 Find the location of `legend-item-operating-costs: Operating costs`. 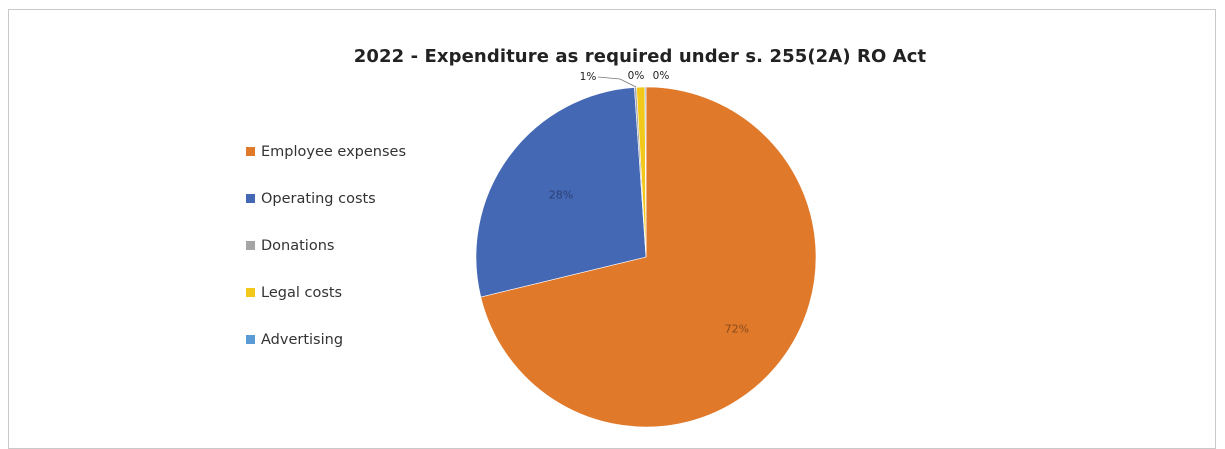

legend-item-operating-costs: Operating costs is located at coordinates (326, 198).